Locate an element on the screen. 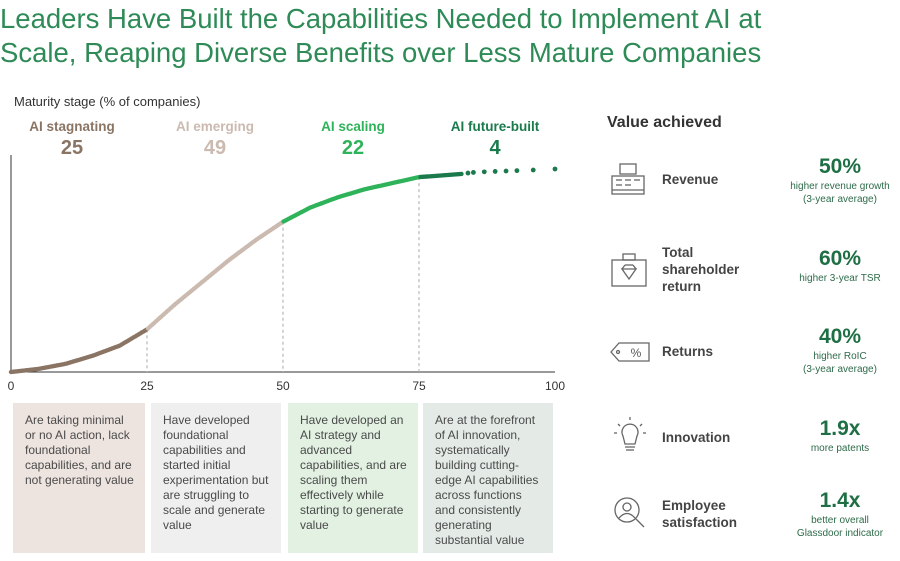 This screenshot has height=561, width=900. returns-label: Returns is located at coordinates (687, 351).